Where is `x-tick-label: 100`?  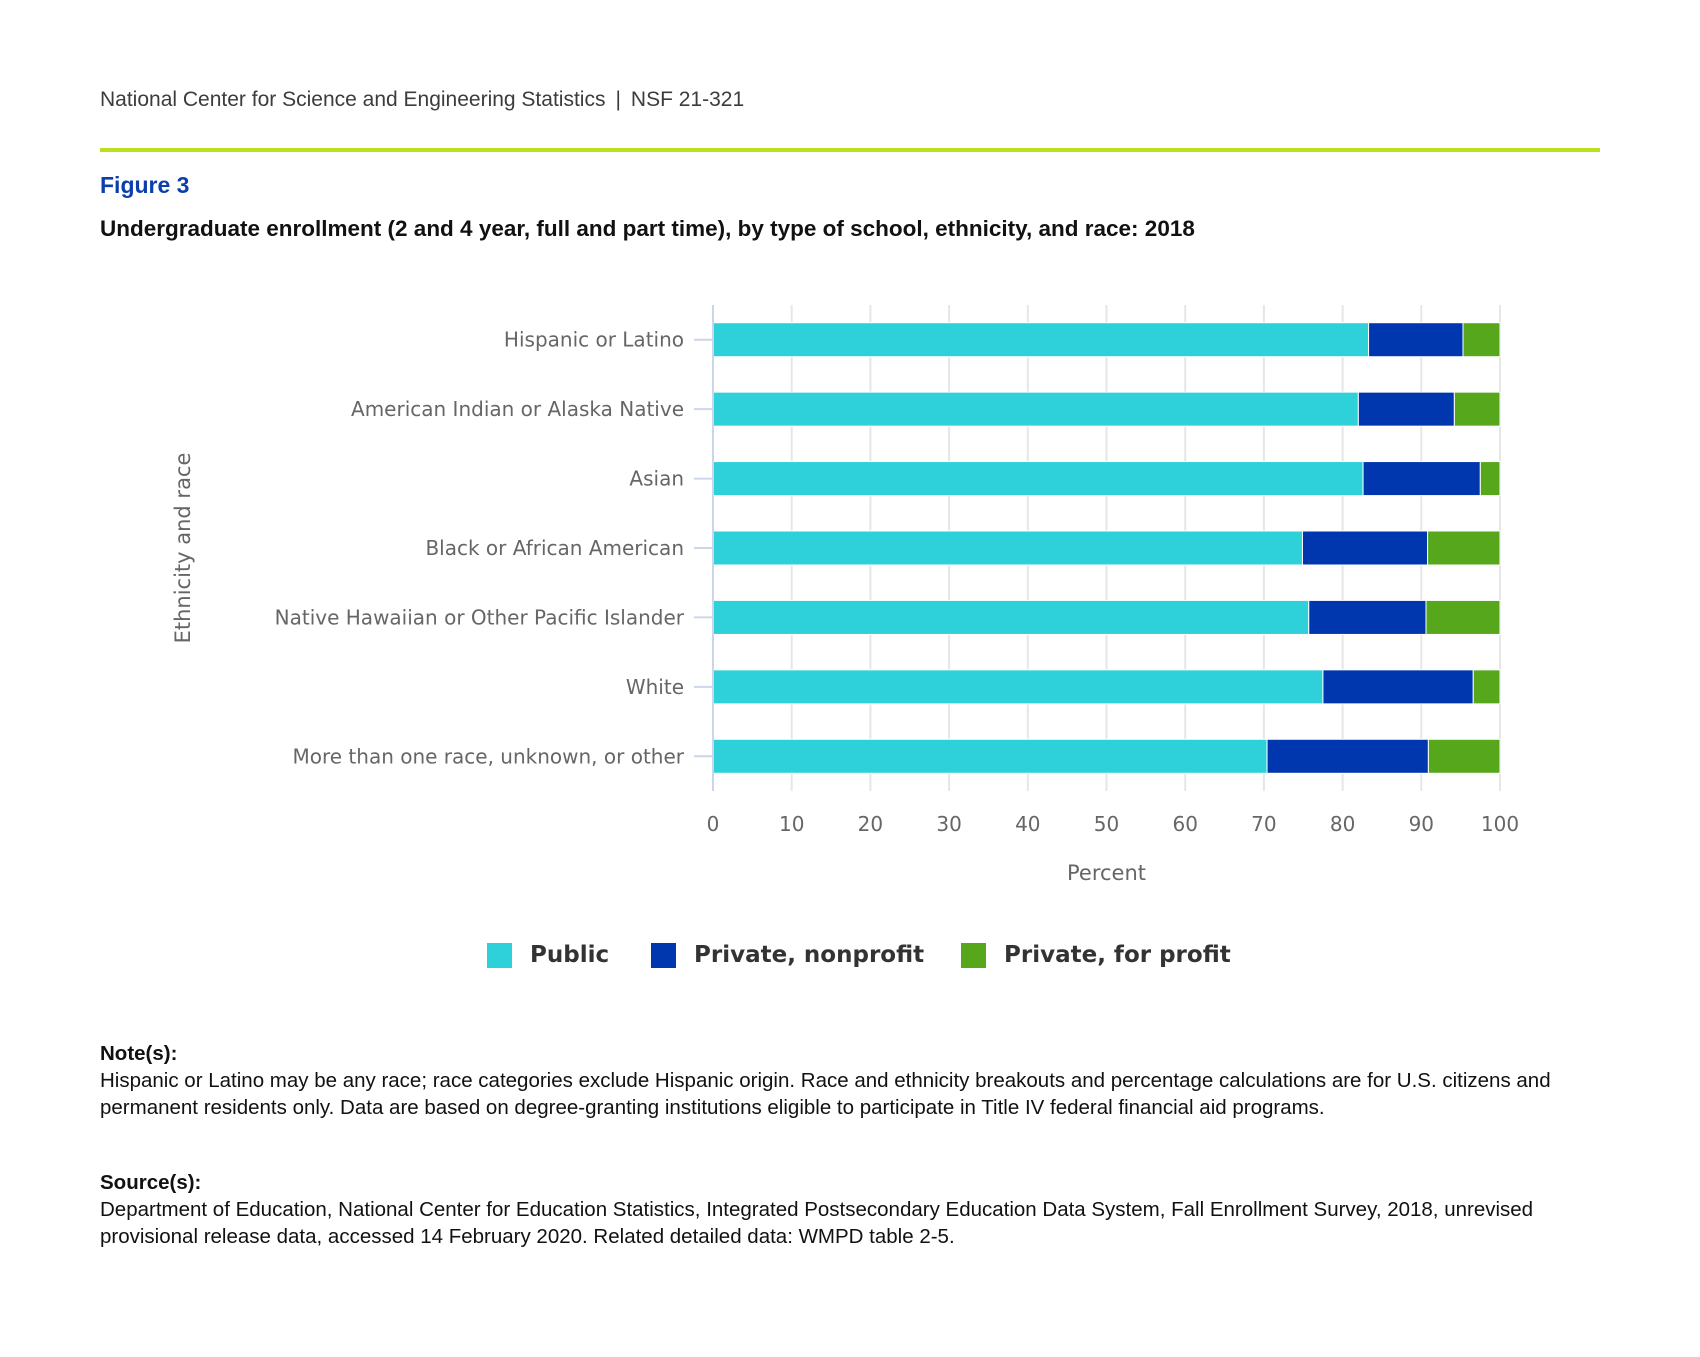
x-tick-label: 100 is located at coordinates (1500, 824).